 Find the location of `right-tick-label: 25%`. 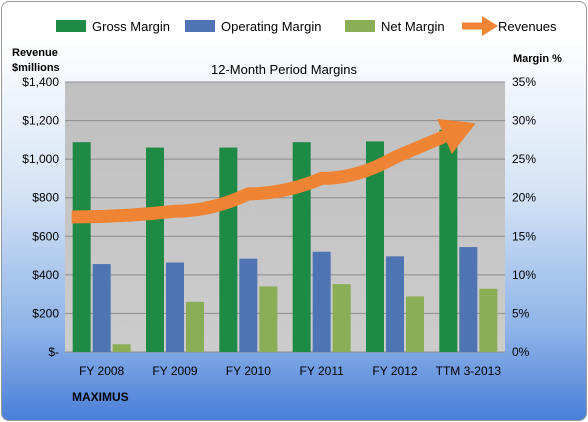

right-tick-label: 25% is located at coordinates (524, 159).